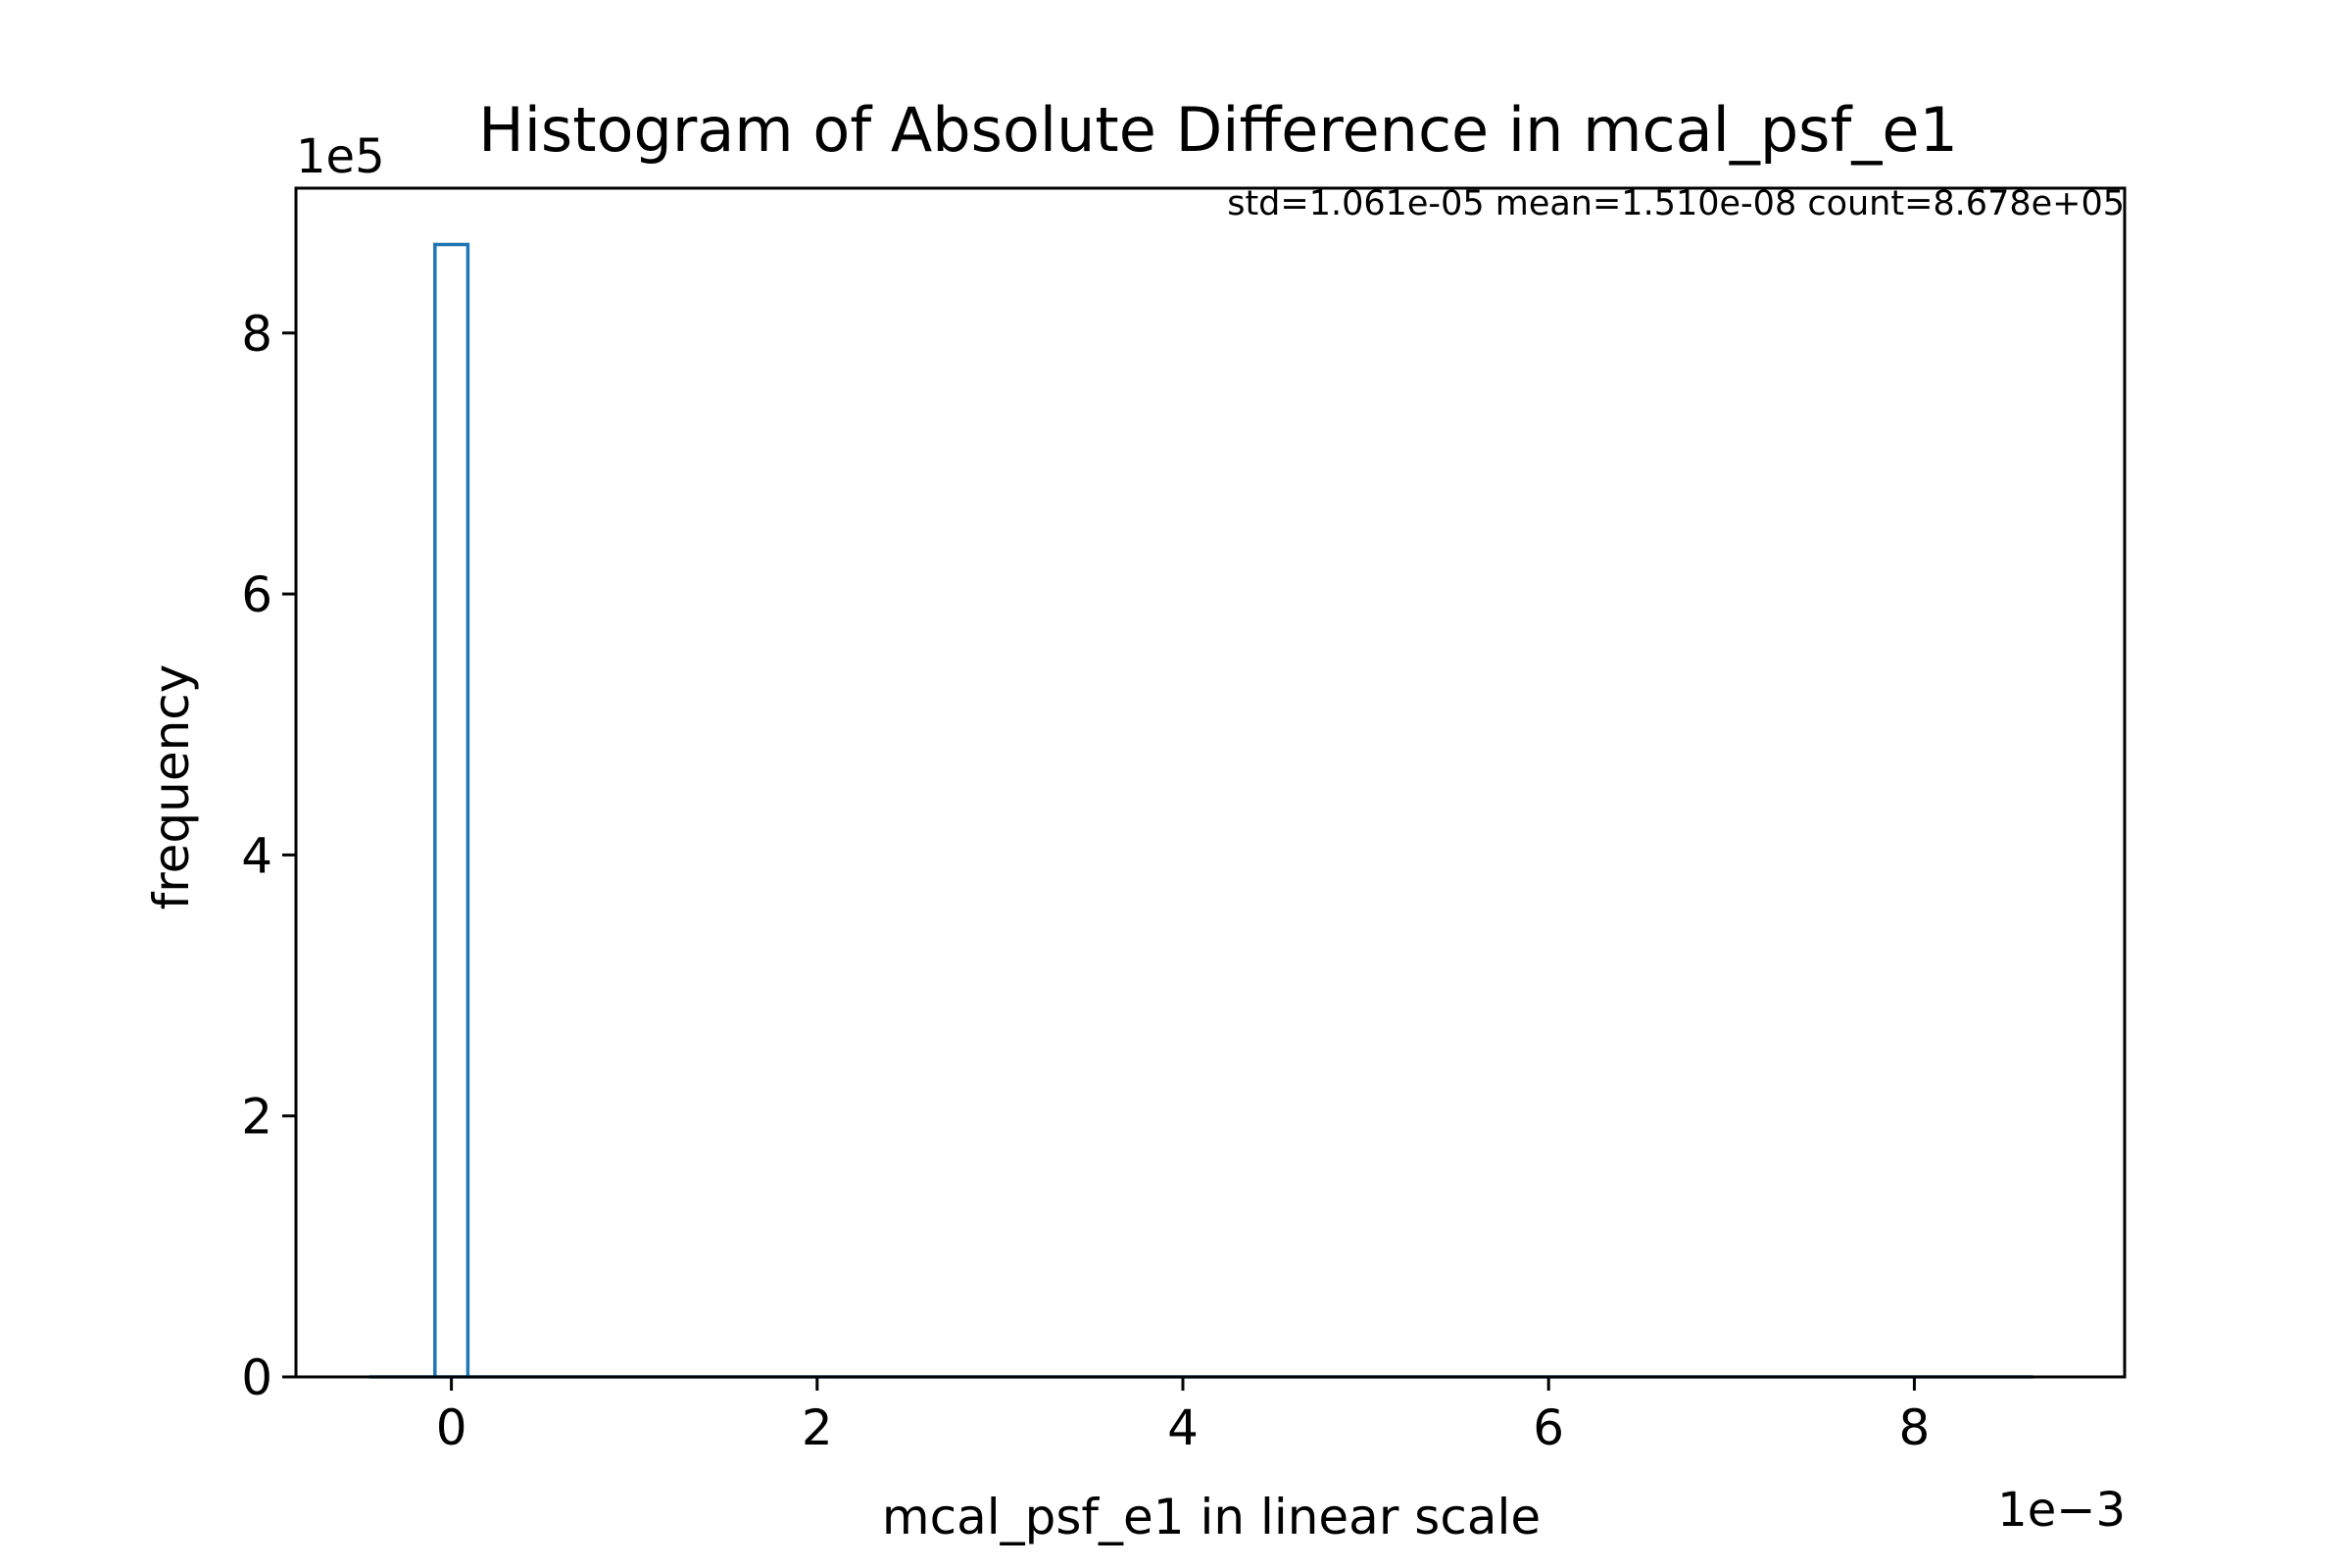  What do you see at coordinates (1915, 1427) in the screenshot?
I see `x-tick-label: 8` at bounding box center [1915, 1427].